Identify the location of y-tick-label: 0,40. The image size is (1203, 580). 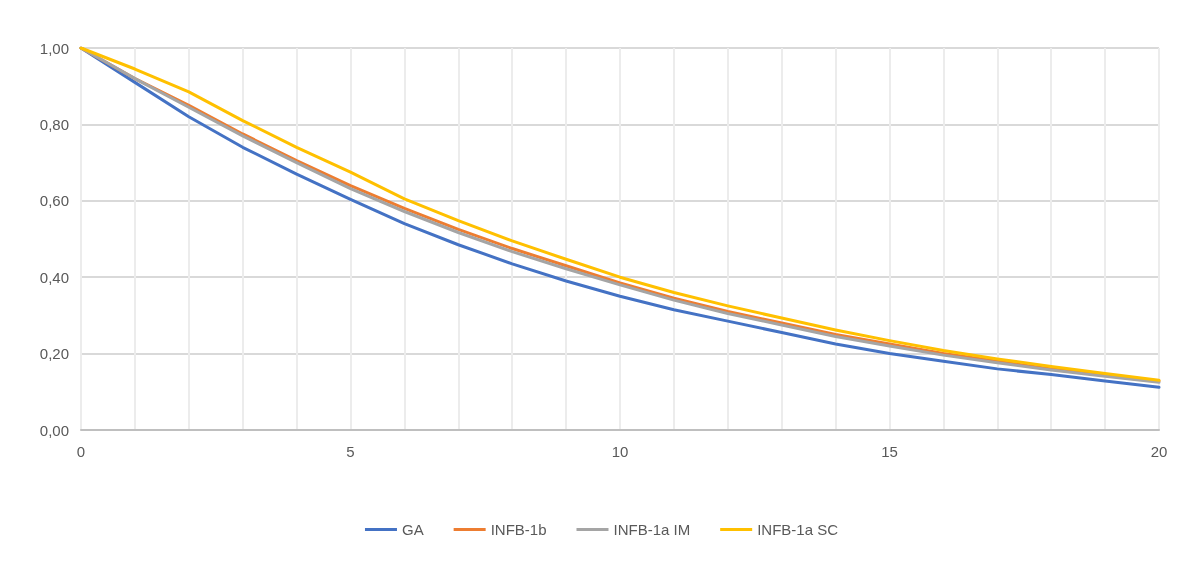
(54, 277).